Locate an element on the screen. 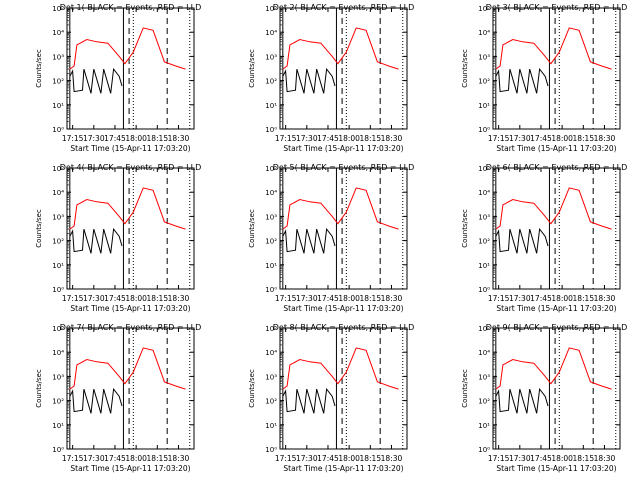 The image size is (640, 480). chart-title: Det 9(-BLACK = Events, RED = LLD is located at coordinates (556, 327).